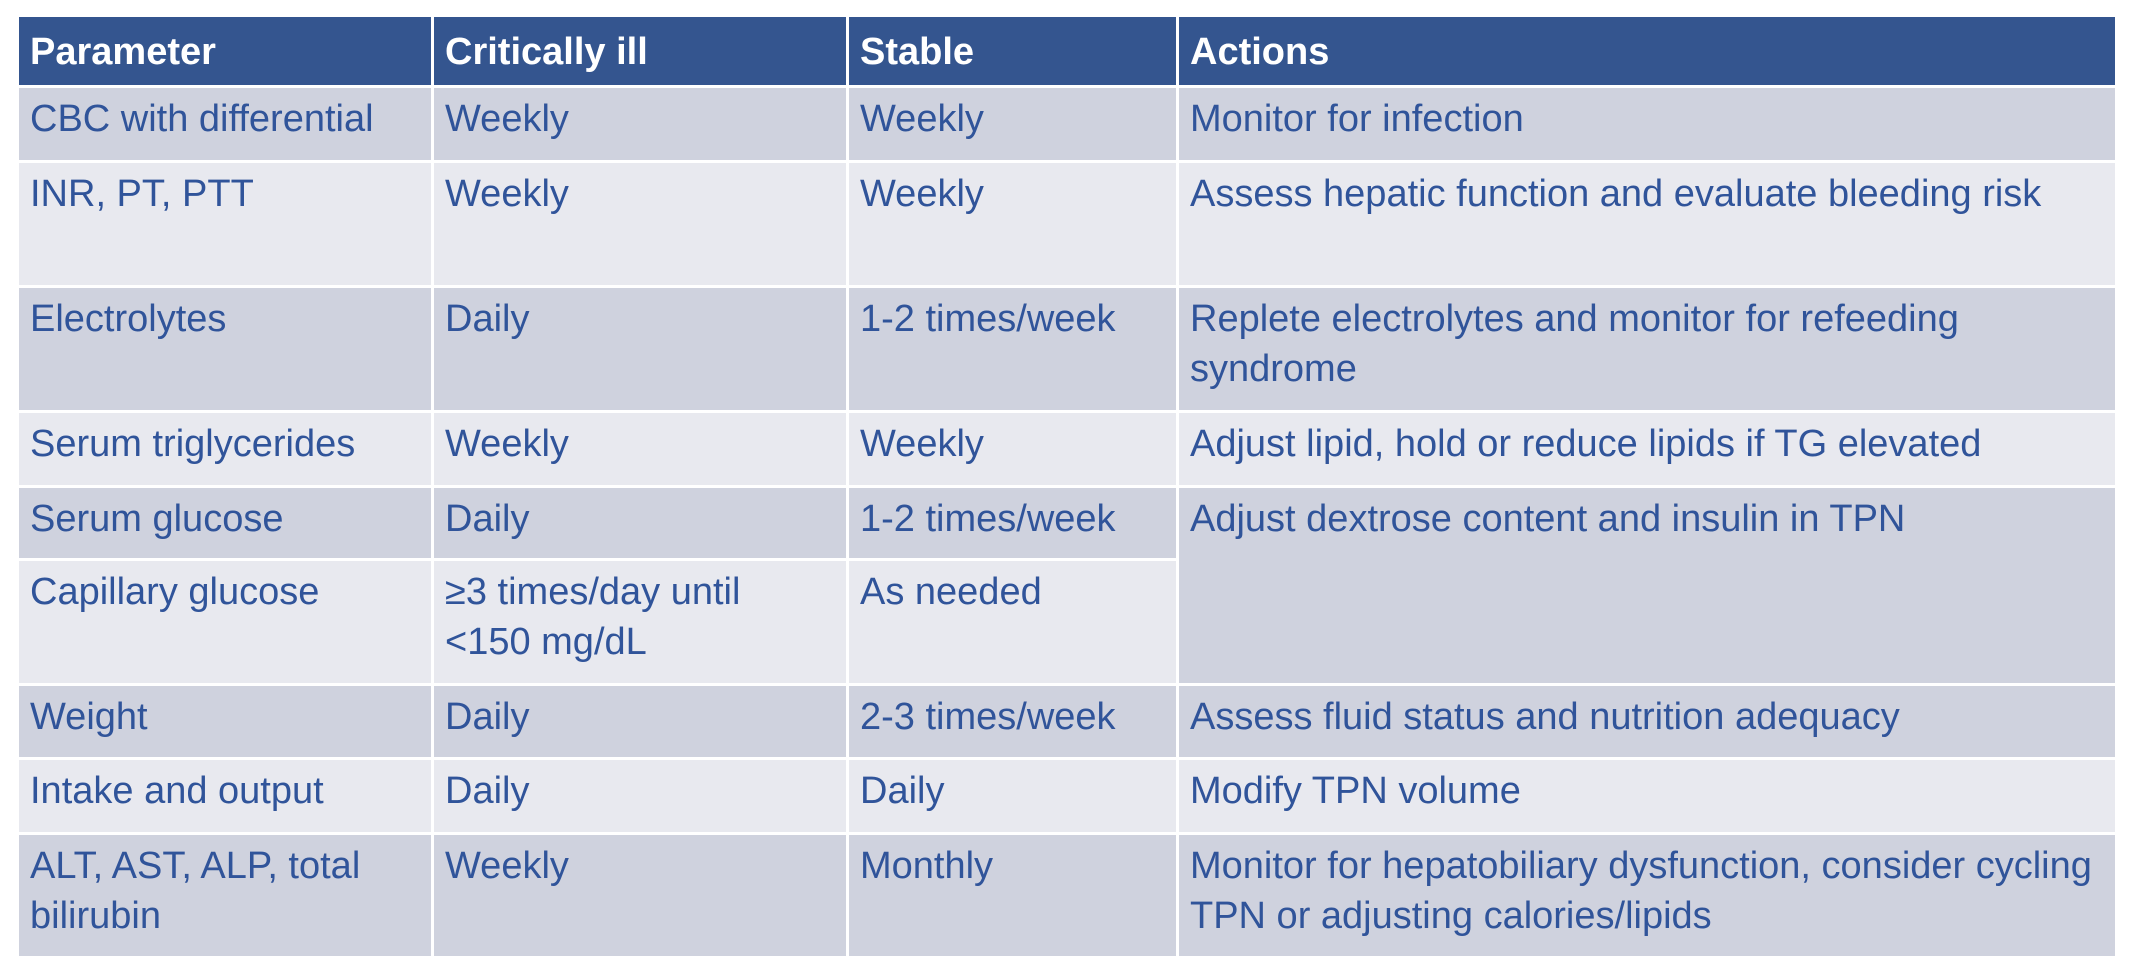 This screenshot has height=963, width=2133. What do you see at coordinates (1012, 51) in the screenshot?
I see `header-cell: Stable` at bounding box center [1012, 51].